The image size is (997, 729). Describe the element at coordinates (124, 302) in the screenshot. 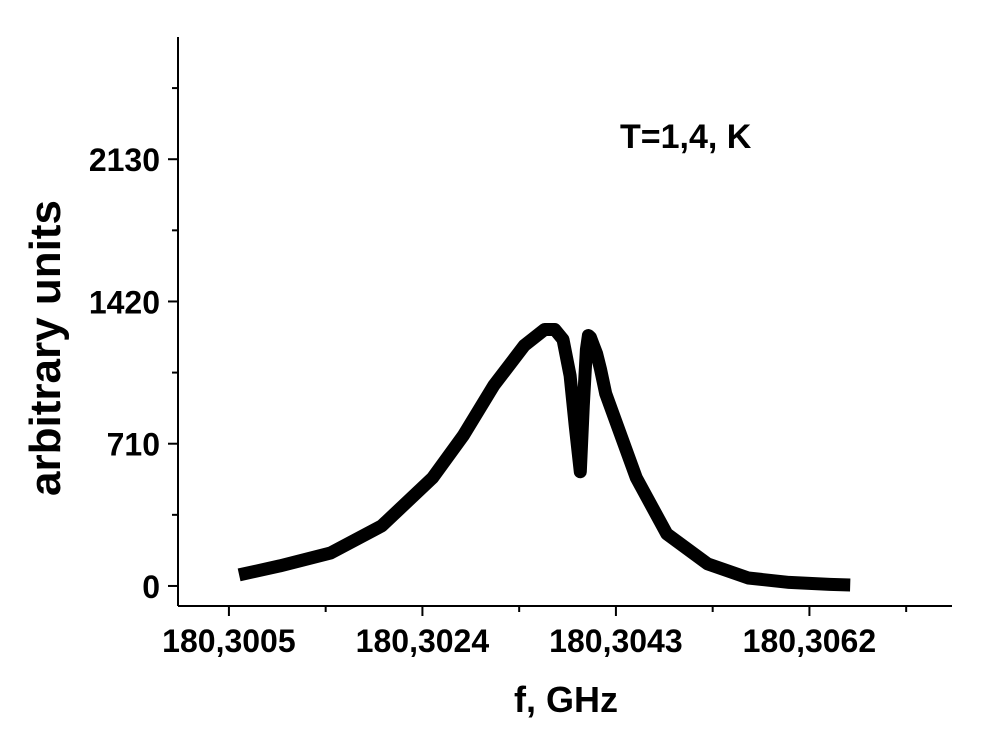

I see `y-tick-label: 1420` at that location.